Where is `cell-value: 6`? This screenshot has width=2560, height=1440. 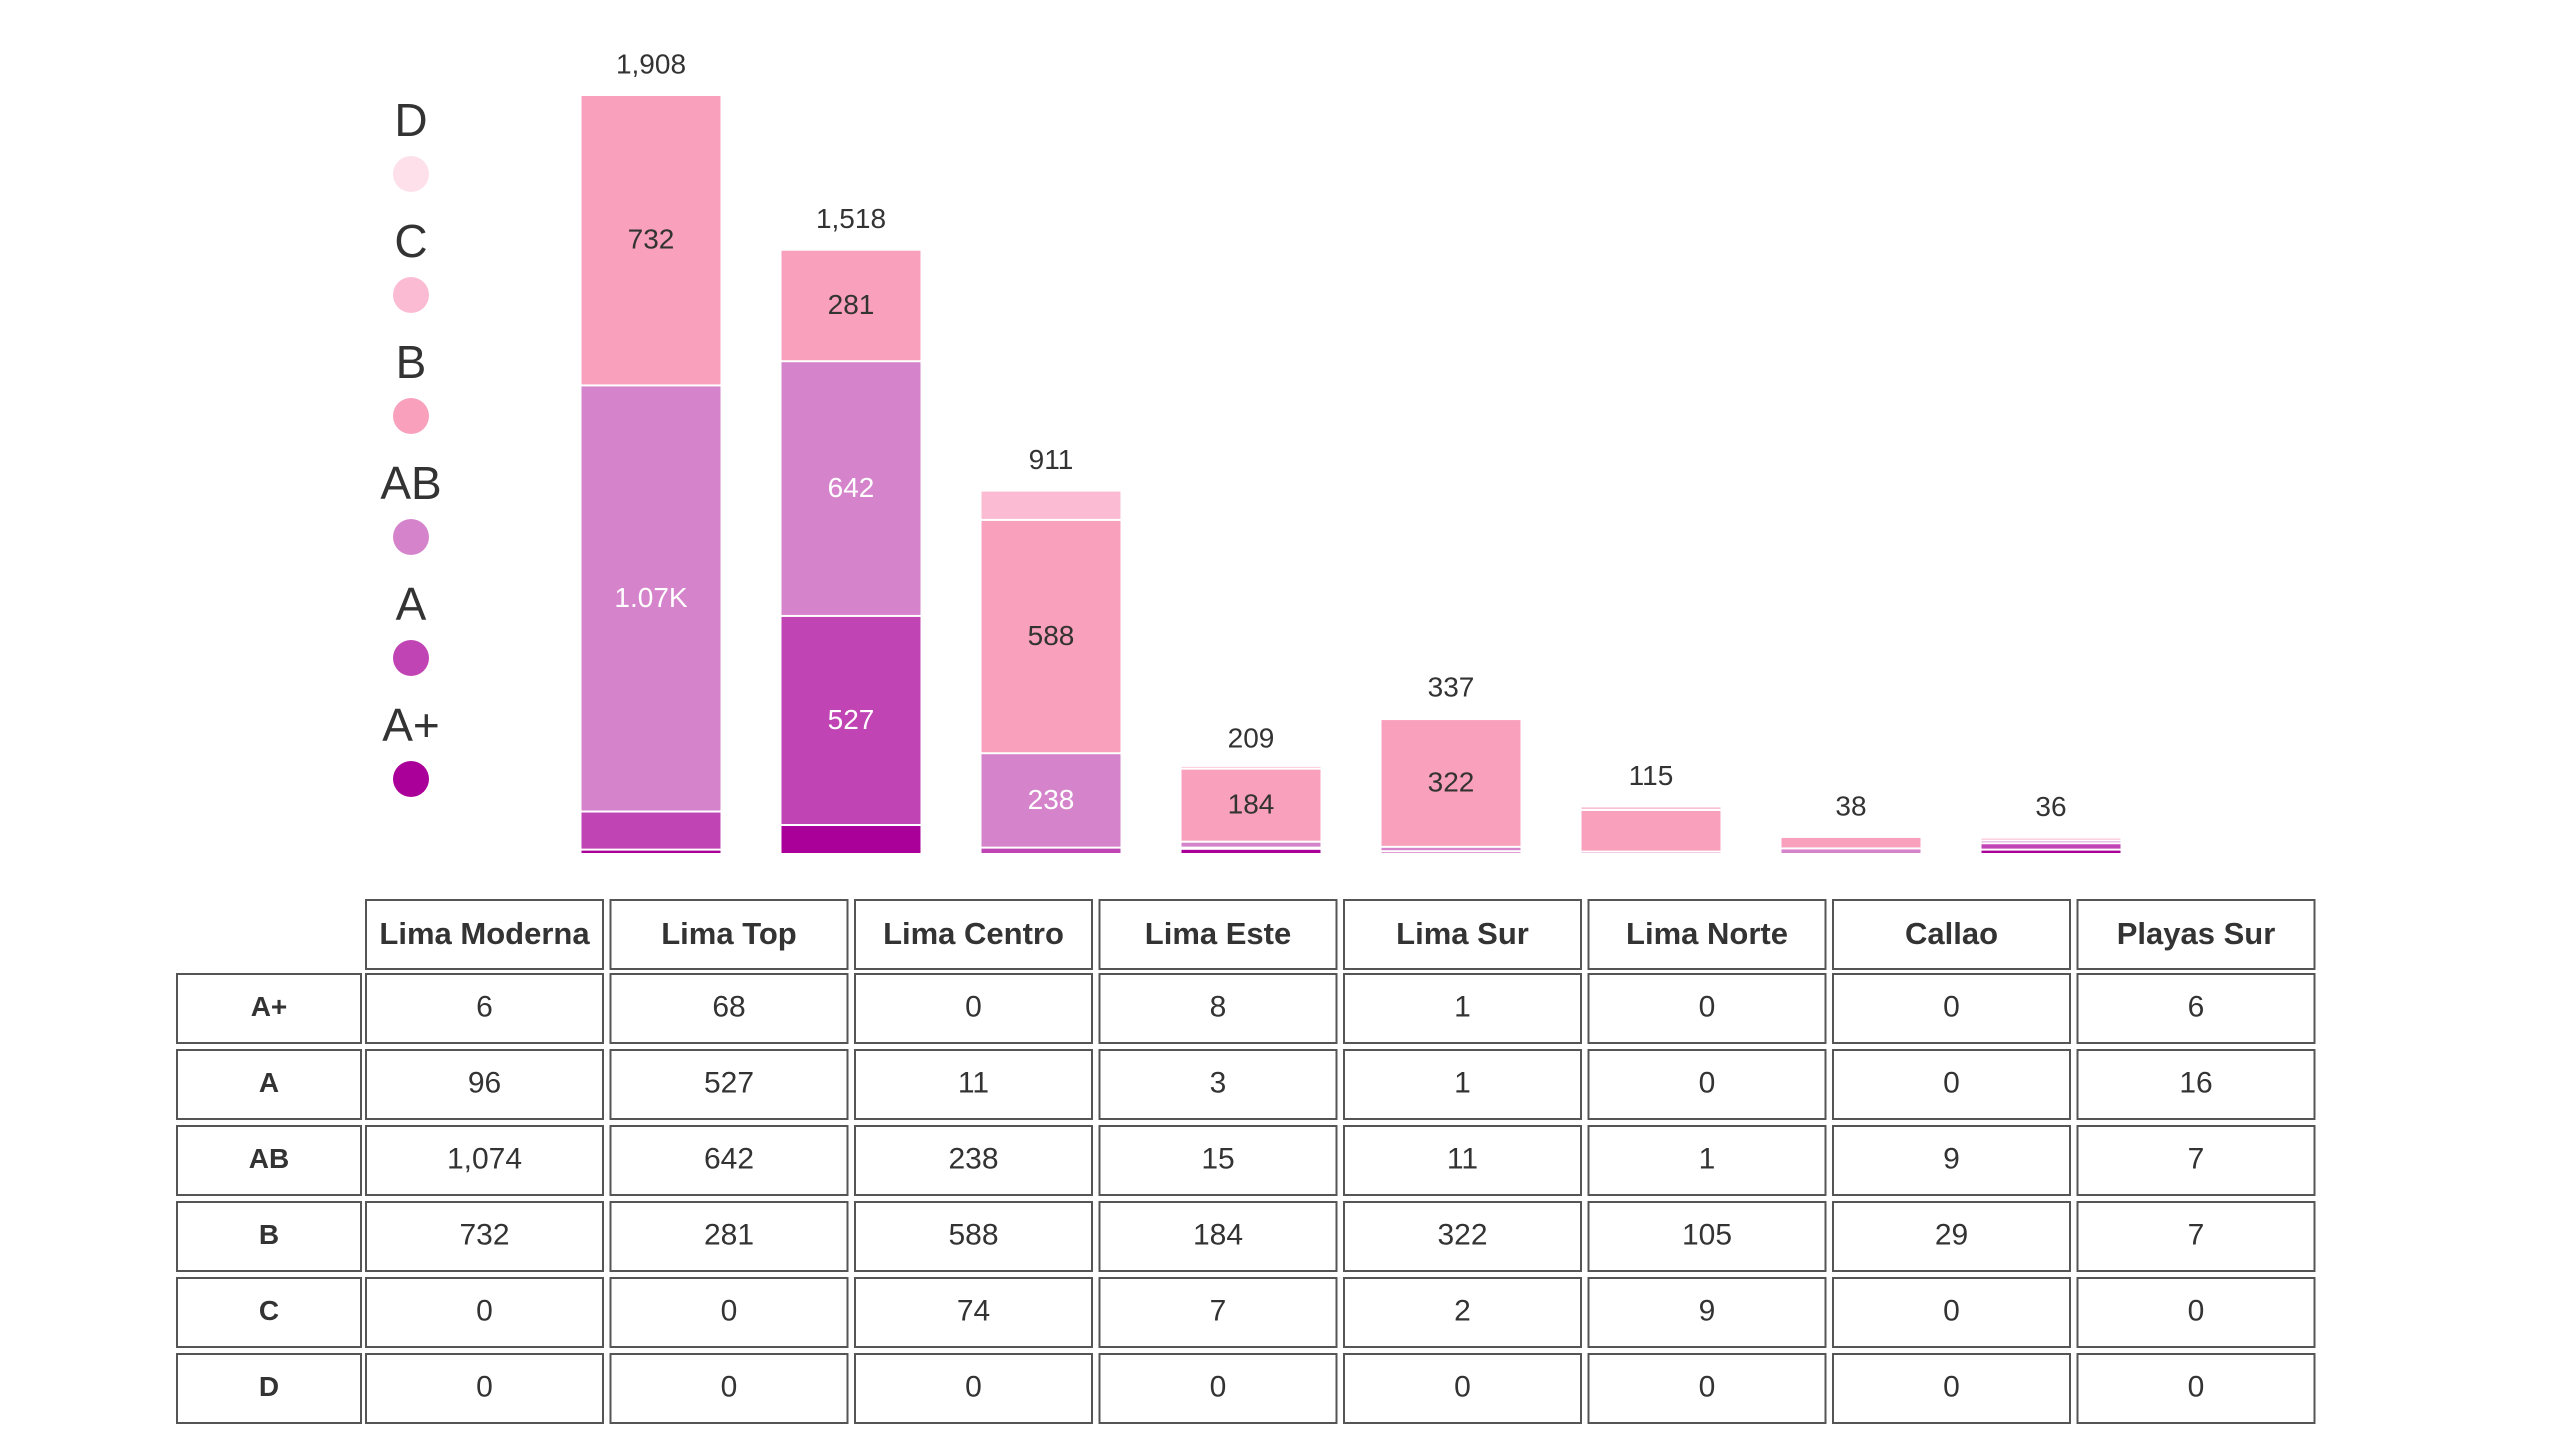
cell-value: 6 is located at coordinates (2196, 1006).